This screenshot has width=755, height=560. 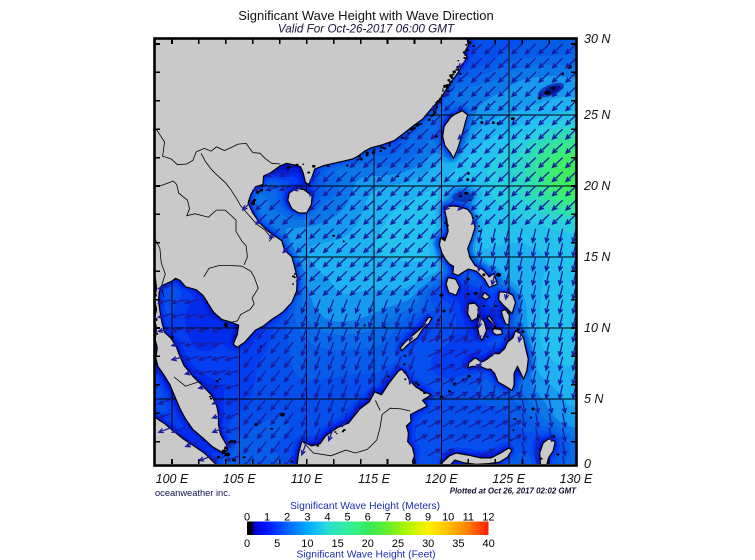 What do you see at coordinates (307, 479) in the screenshot?
I see `svg-text: 110 E` at bounding box center [307, 479].